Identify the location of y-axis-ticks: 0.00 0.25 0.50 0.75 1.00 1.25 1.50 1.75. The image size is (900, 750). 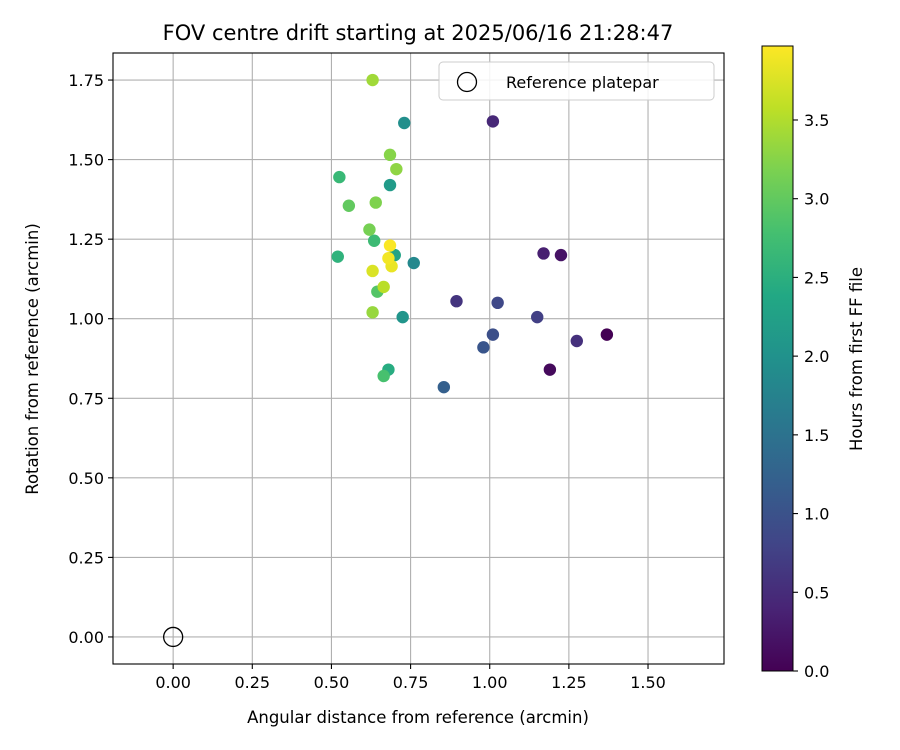
(90, 359).